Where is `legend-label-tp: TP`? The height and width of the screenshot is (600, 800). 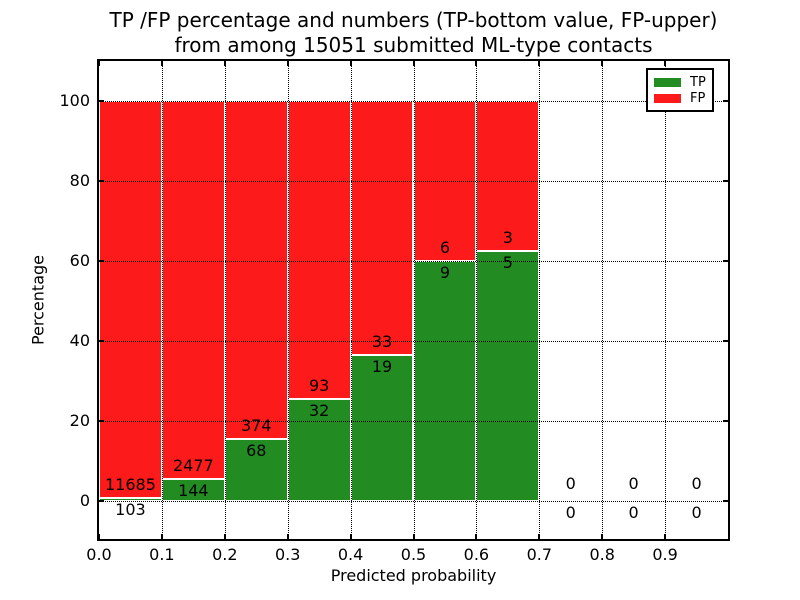
legend-label-tp: TP is located at coordinates (698, 82).